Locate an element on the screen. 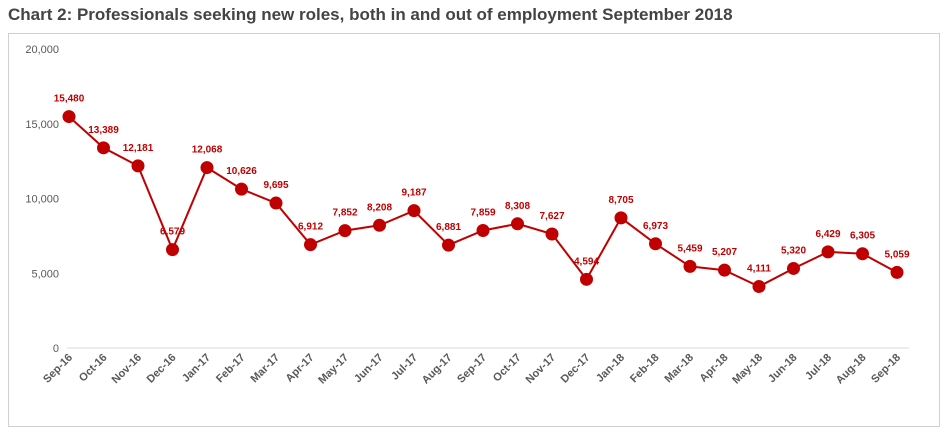 The height and width of the screenshot is (433, 950). data-label: 6,912 is located at coordinates (310, 227).